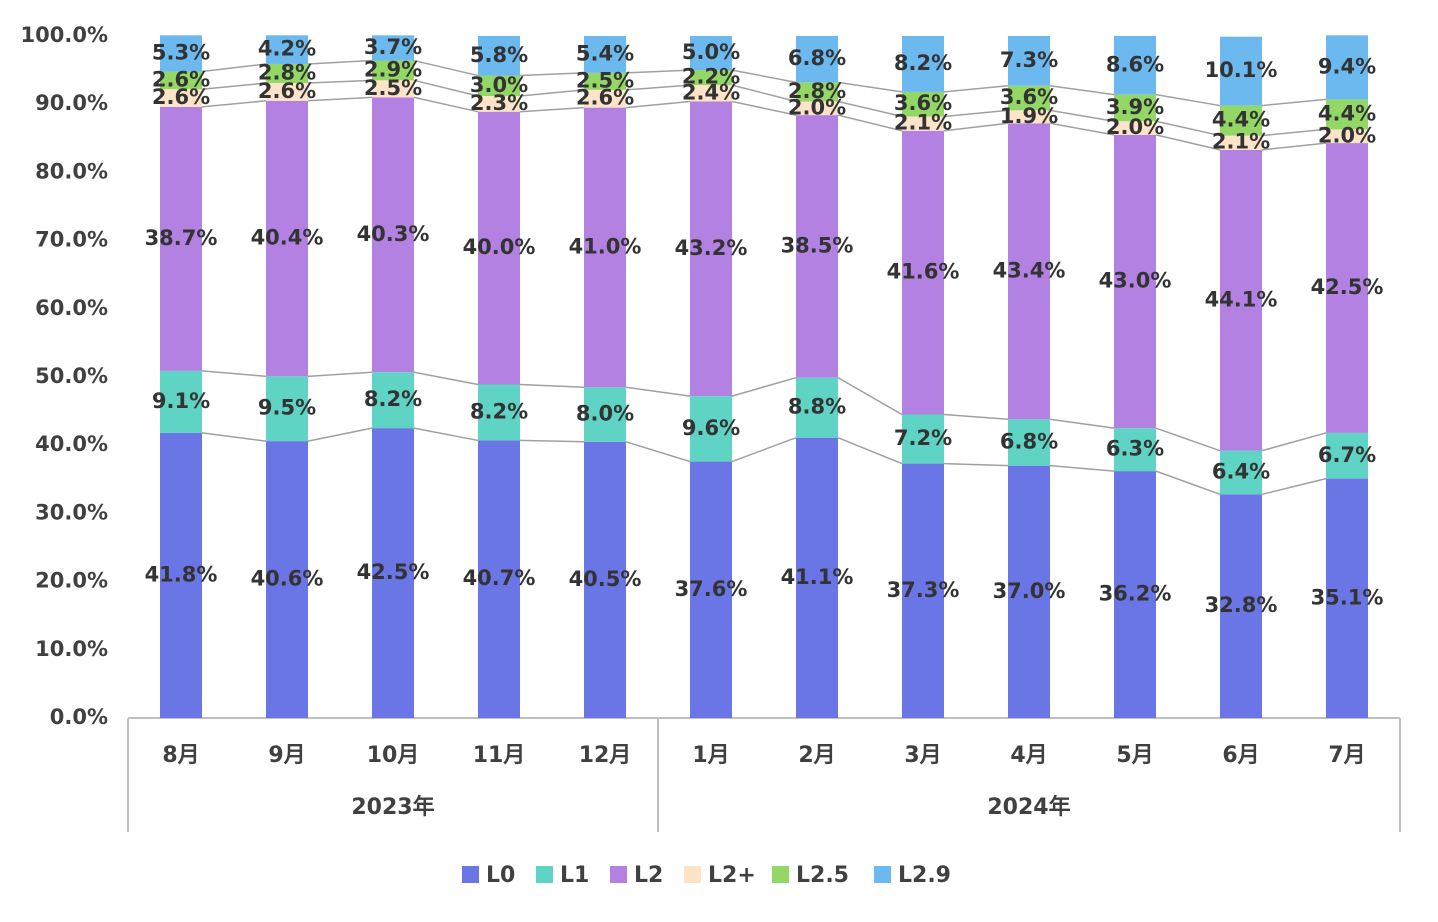 This screenshot has width=1438, height=922. What do you see at coordinates (79, 717) in the screenshot?
I see `y-tick-label: 0.0%` at bounding box center [79, 717].